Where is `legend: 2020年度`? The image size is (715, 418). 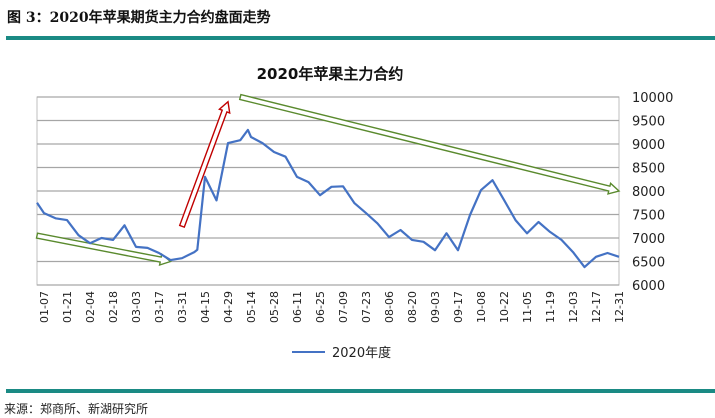
legend: 2020年度 is located at coordinates (341, 353).